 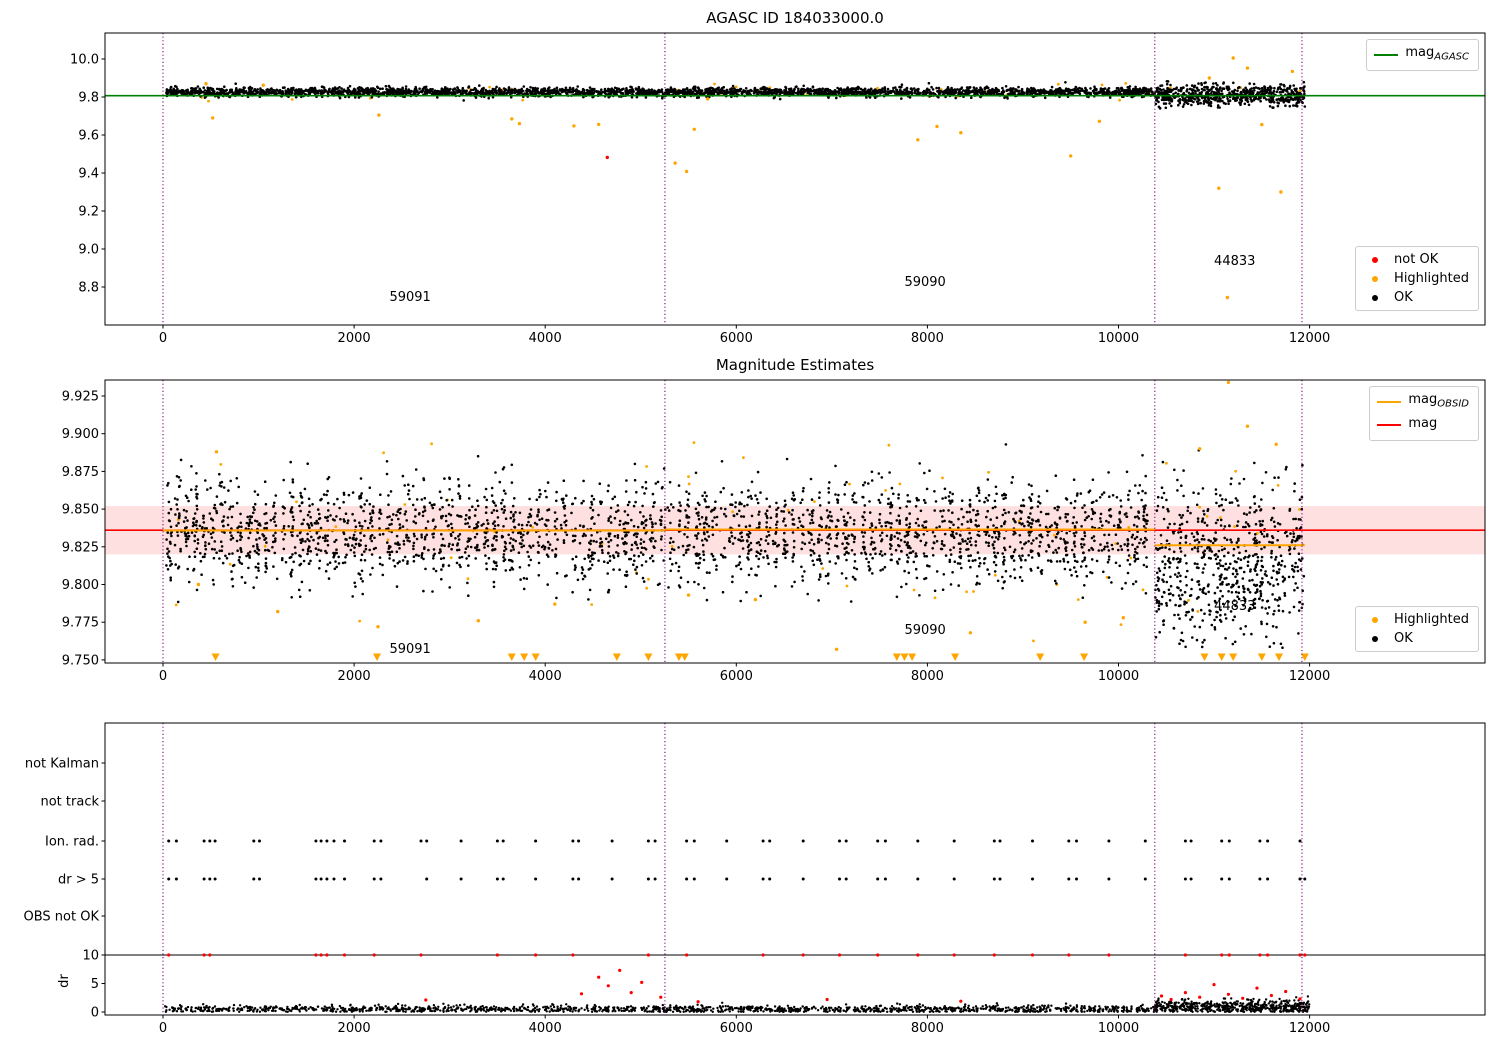 I want to click on legend-entry: magAGASC, so click(x=1421, y=55).